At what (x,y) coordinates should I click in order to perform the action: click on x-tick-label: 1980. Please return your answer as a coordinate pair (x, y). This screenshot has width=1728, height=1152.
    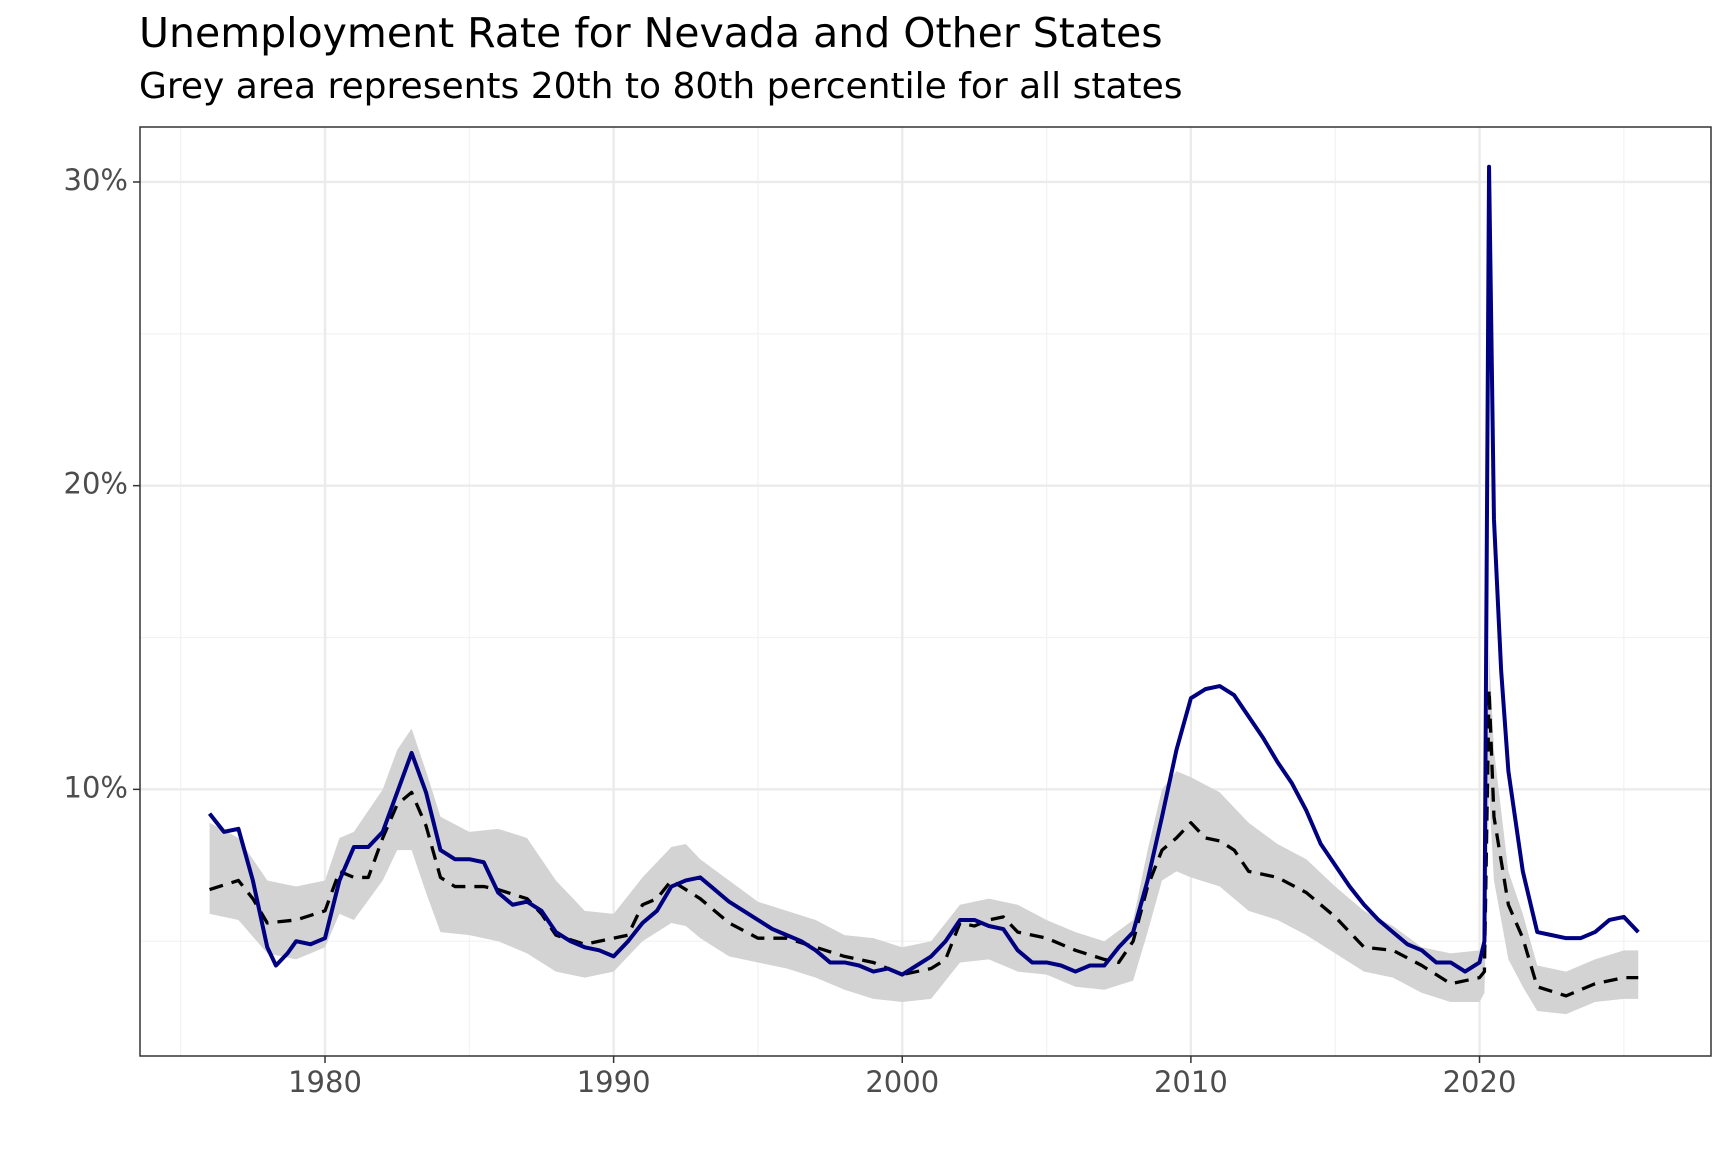
    Looking at the image, I should click on (325, 1082).